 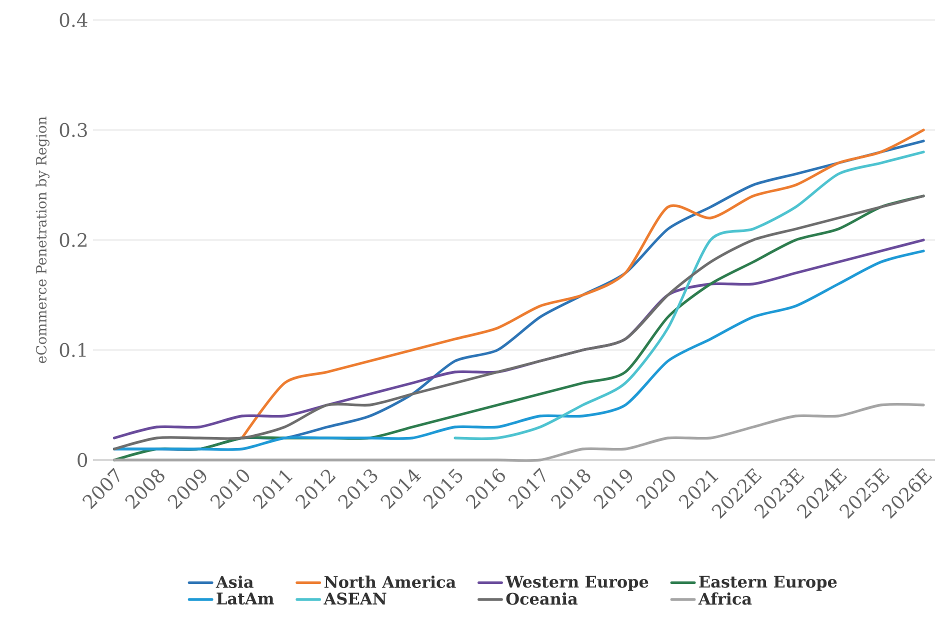 What do you see at coordinates (725, 598) in the screenshot?
I see `legend-label: Africa` at bounding box center [725, 598].